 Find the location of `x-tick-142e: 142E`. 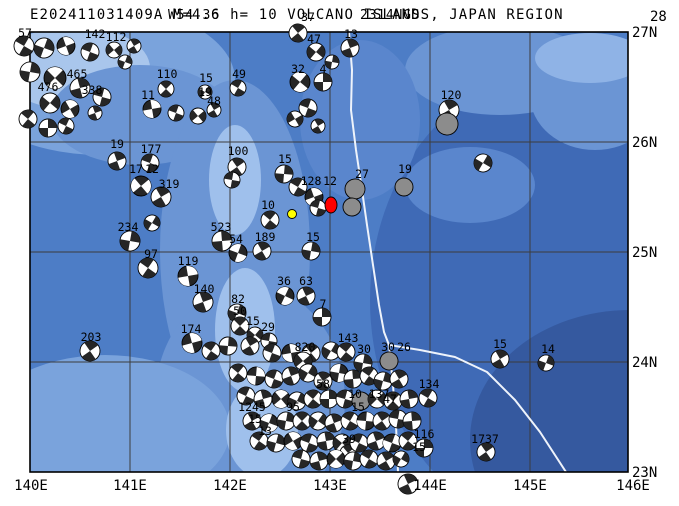

x-tick-142e: 142E is located at coordinates (230, 486).